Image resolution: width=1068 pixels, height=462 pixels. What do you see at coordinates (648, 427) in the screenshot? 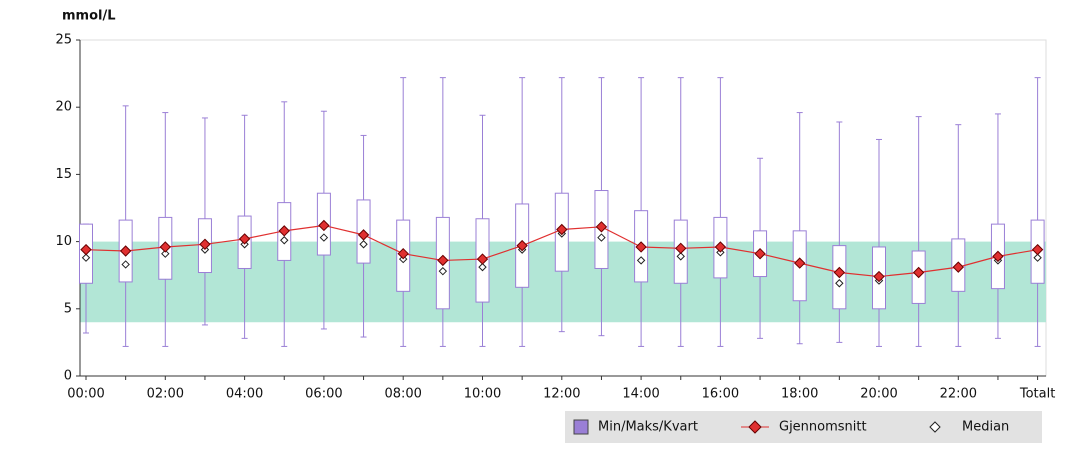
I see `legend-label: Min/Maks/Kvart` at bounding box center [648, 427].